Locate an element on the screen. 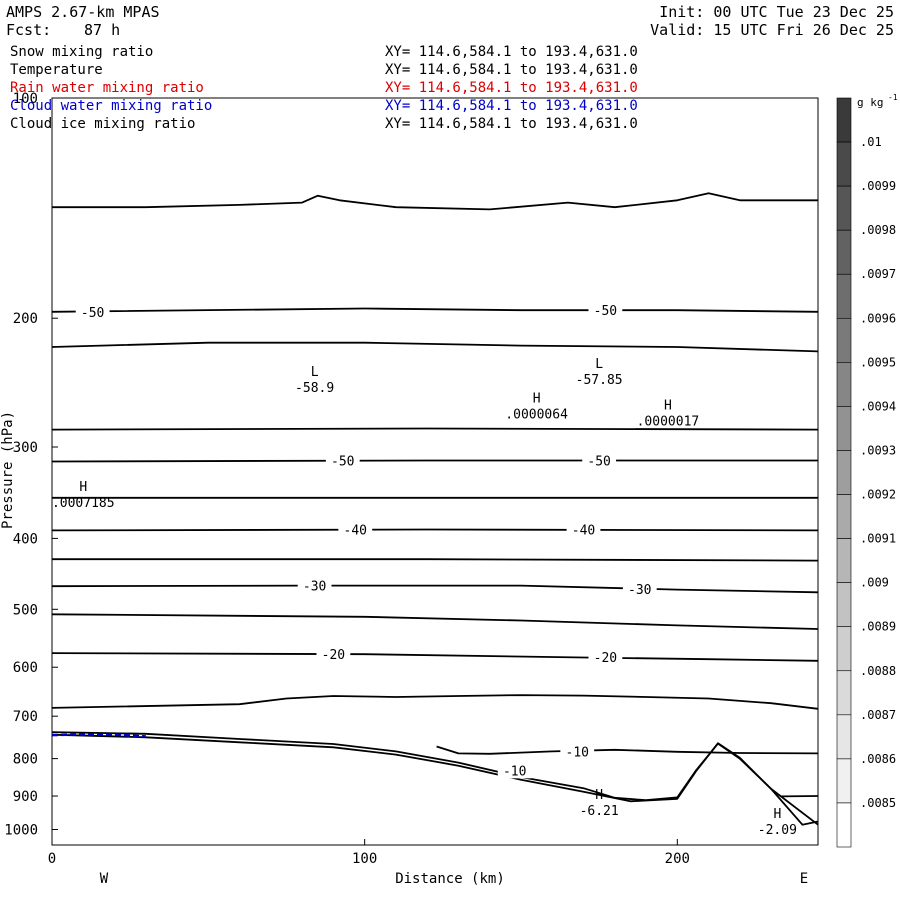  y-tick-label: 1000 is located at coordinates (21, 831).